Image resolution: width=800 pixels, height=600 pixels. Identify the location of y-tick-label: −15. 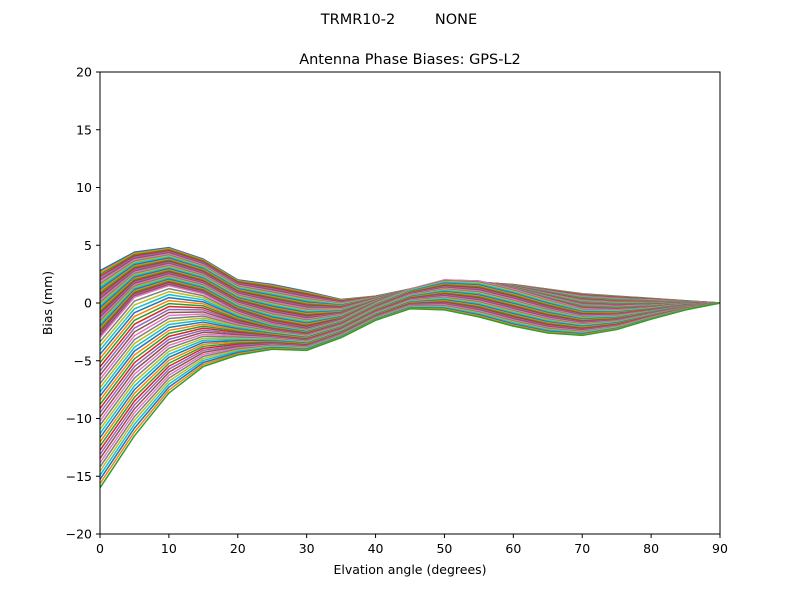
(79, 476).